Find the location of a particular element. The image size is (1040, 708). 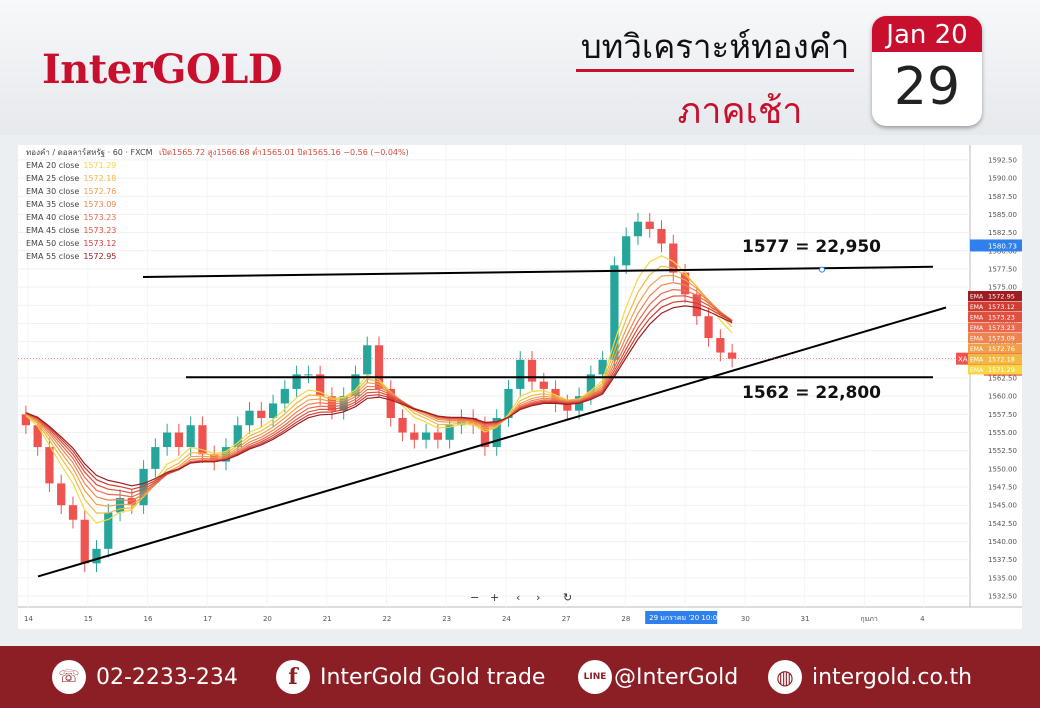

y-tick-label: 1555.00 is located at coordinates (1002, 433).